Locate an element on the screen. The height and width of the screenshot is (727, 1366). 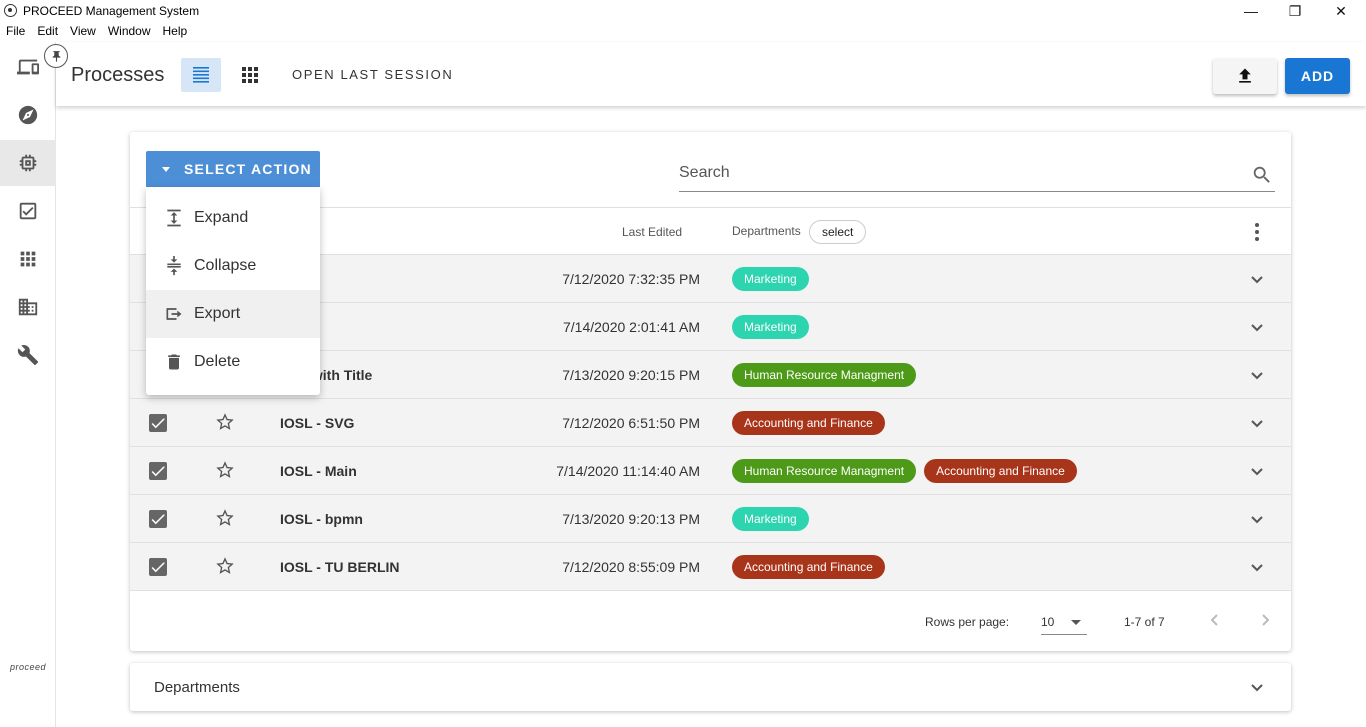
menu-item-collapse: Collapse is located at coordinates (233, 266).